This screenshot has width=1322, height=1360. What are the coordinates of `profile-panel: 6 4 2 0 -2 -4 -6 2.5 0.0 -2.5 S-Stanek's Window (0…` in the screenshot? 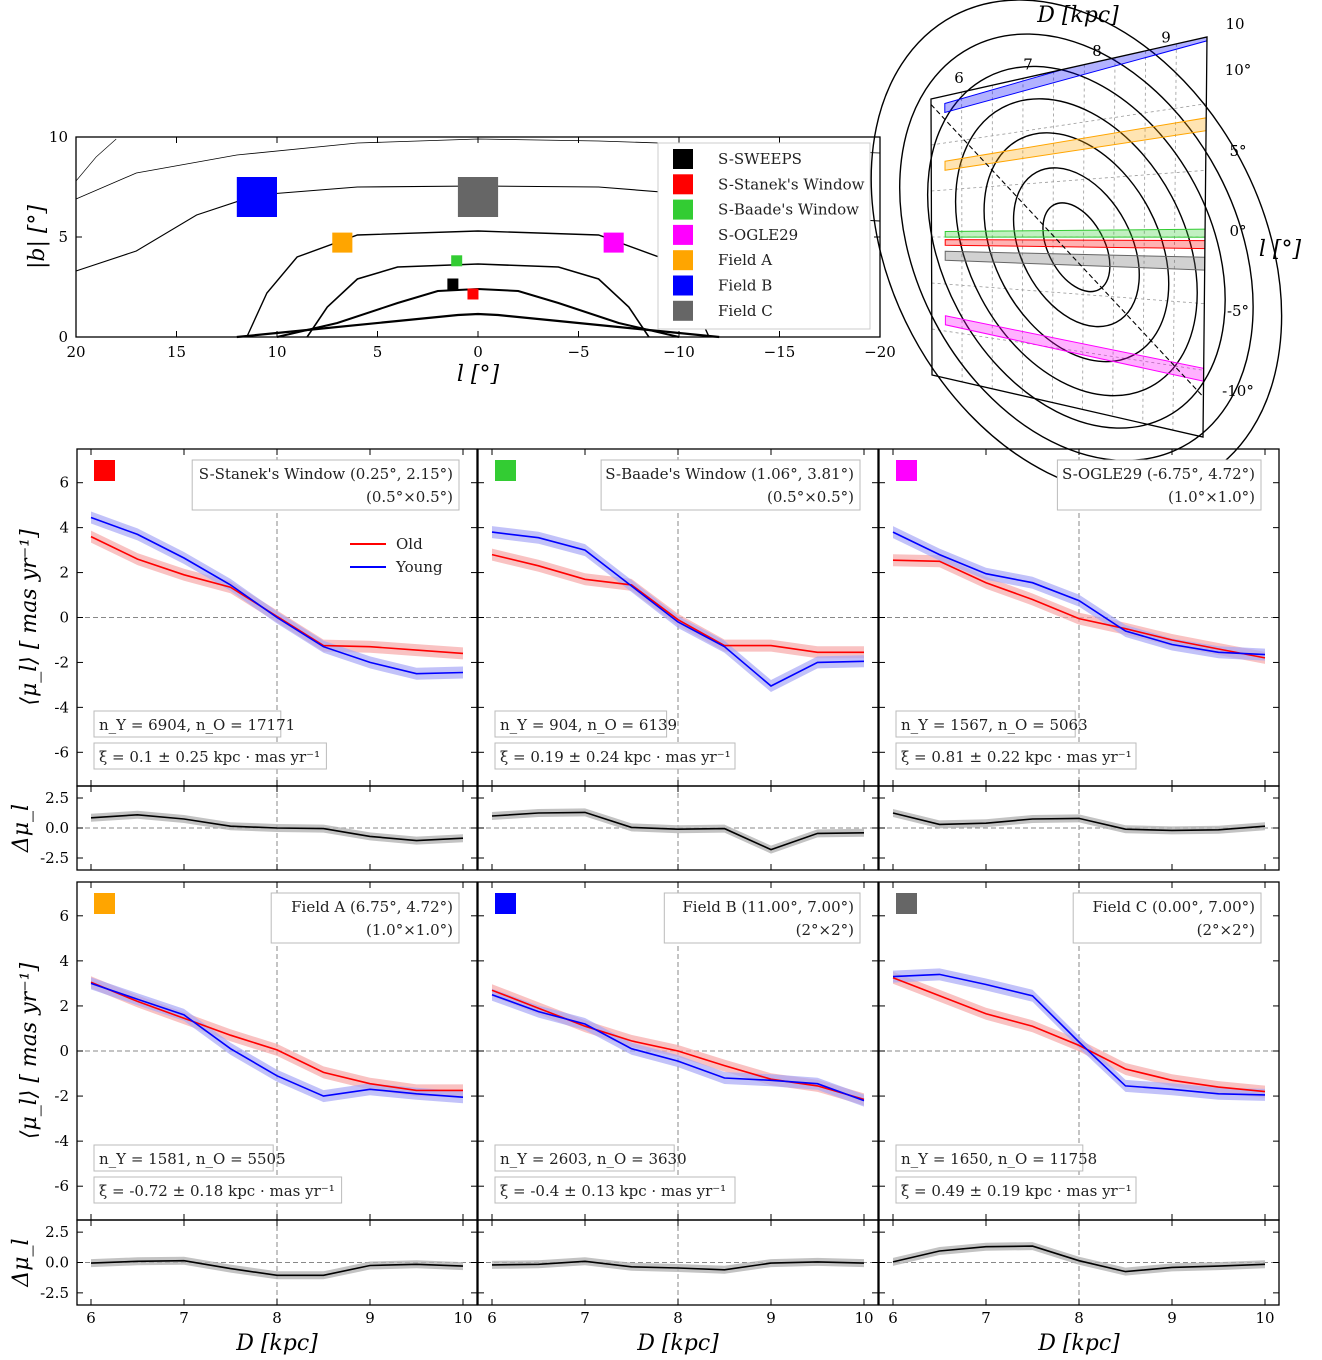 It's located at (243, 659).